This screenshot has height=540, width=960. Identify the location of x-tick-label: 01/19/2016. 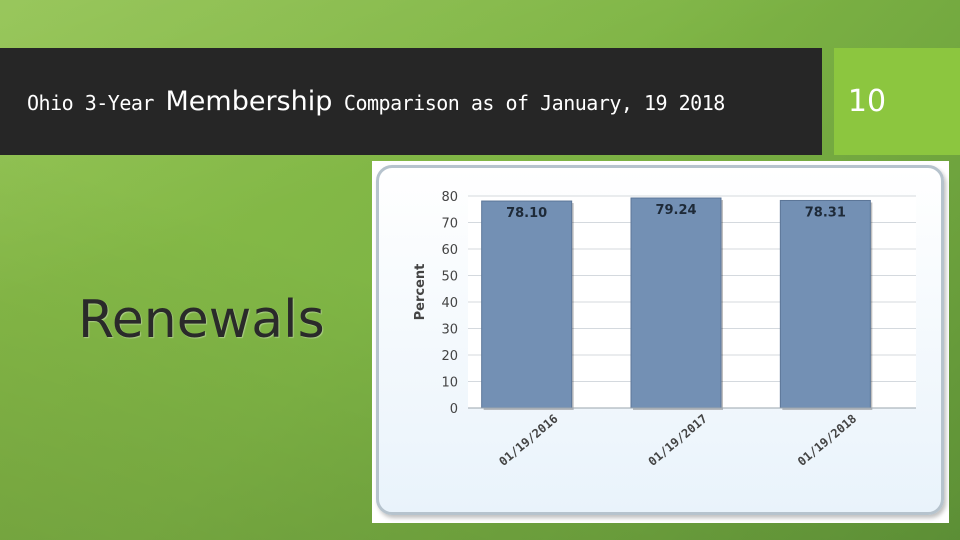
(528, 440).